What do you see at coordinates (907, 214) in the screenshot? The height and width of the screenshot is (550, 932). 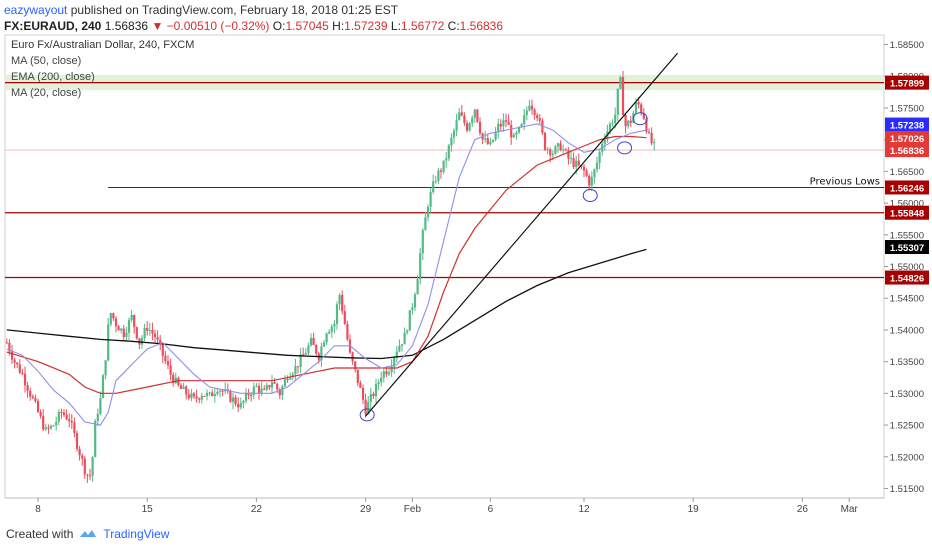 I see `price-tag-label: 1.55848` at bounding box center [907, 214].